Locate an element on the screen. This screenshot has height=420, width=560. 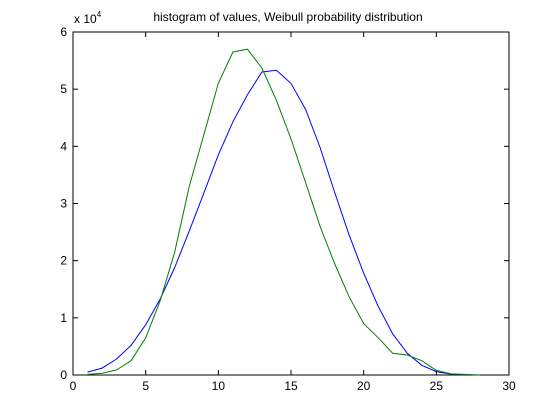
y-exponent-base: x 10 is located at coordinates (85, 19).